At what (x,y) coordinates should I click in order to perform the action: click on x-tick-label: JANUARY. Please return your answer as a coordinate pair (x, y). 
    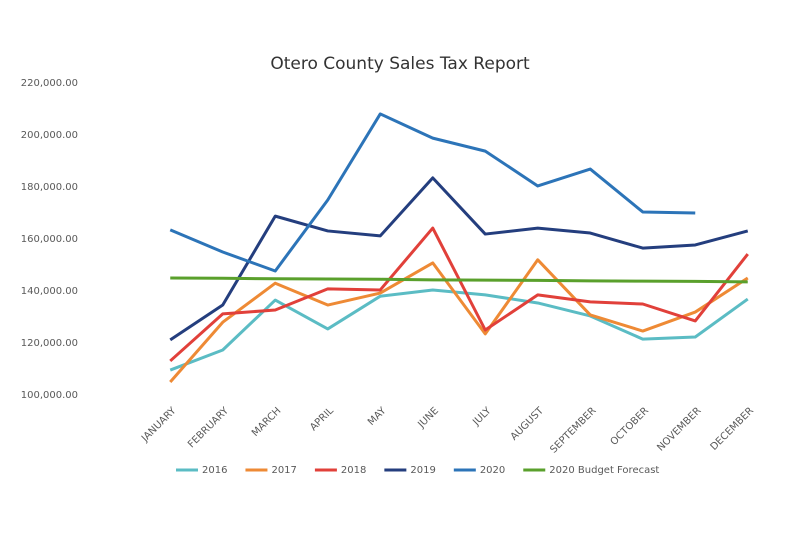
    Looking at the image, I should click on (159, 425).